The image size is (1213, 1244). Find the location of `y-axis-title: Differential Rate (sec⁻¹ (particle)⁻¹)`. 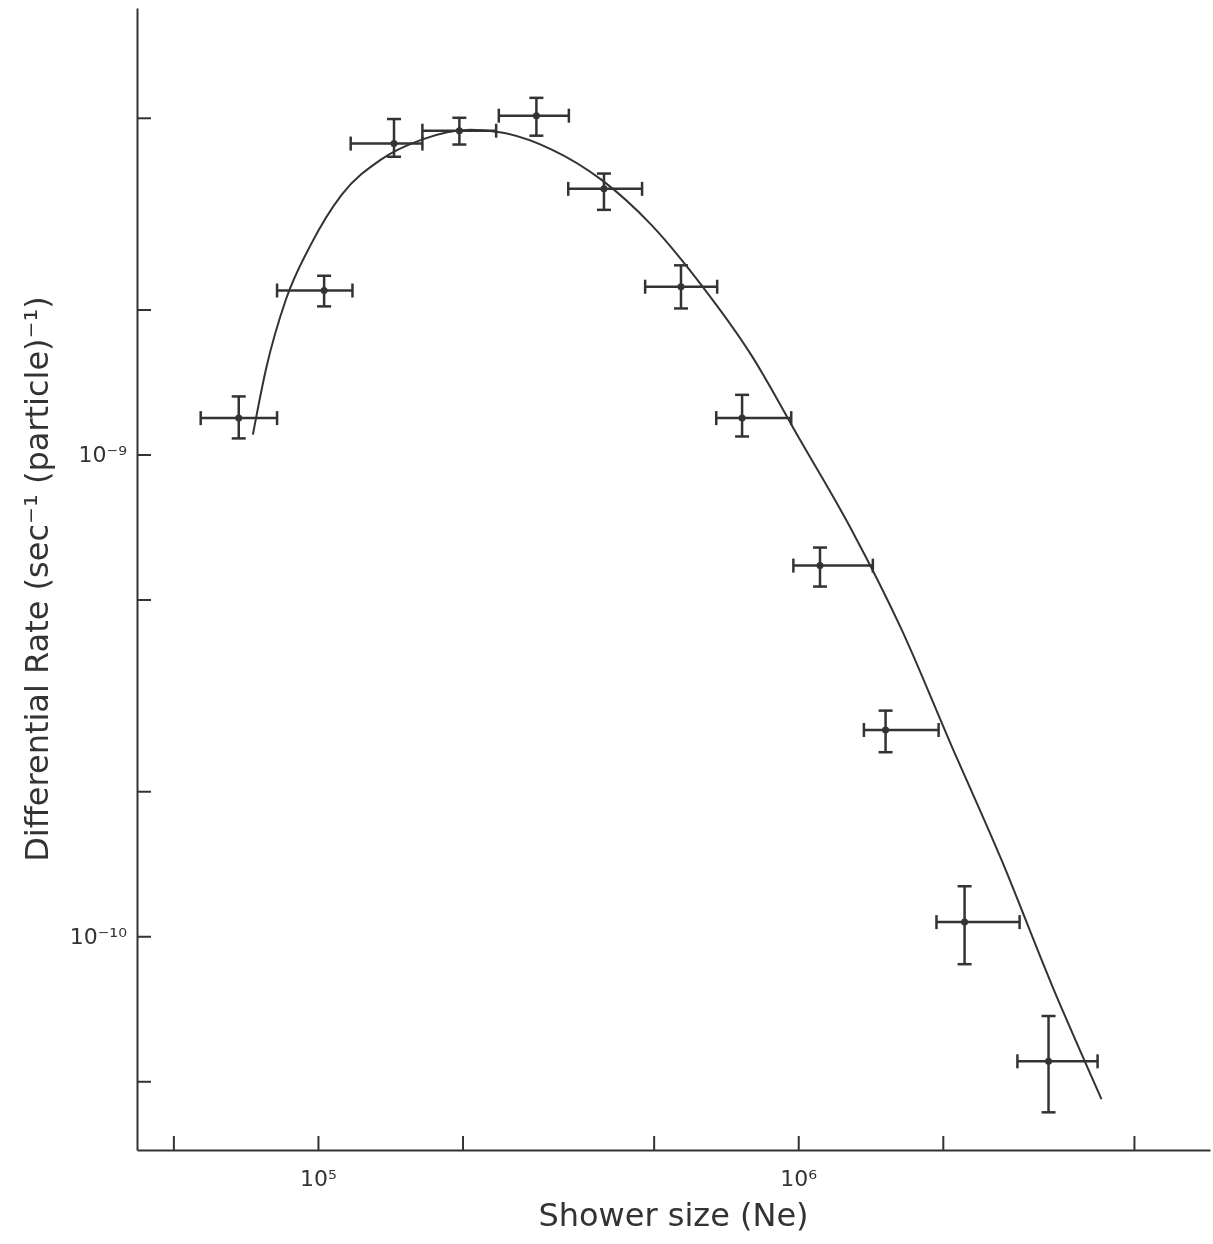

y-axis-title: Differential Rate (sec⁻¹ (particle)⁻¹) is located at coordinates (37, 579).